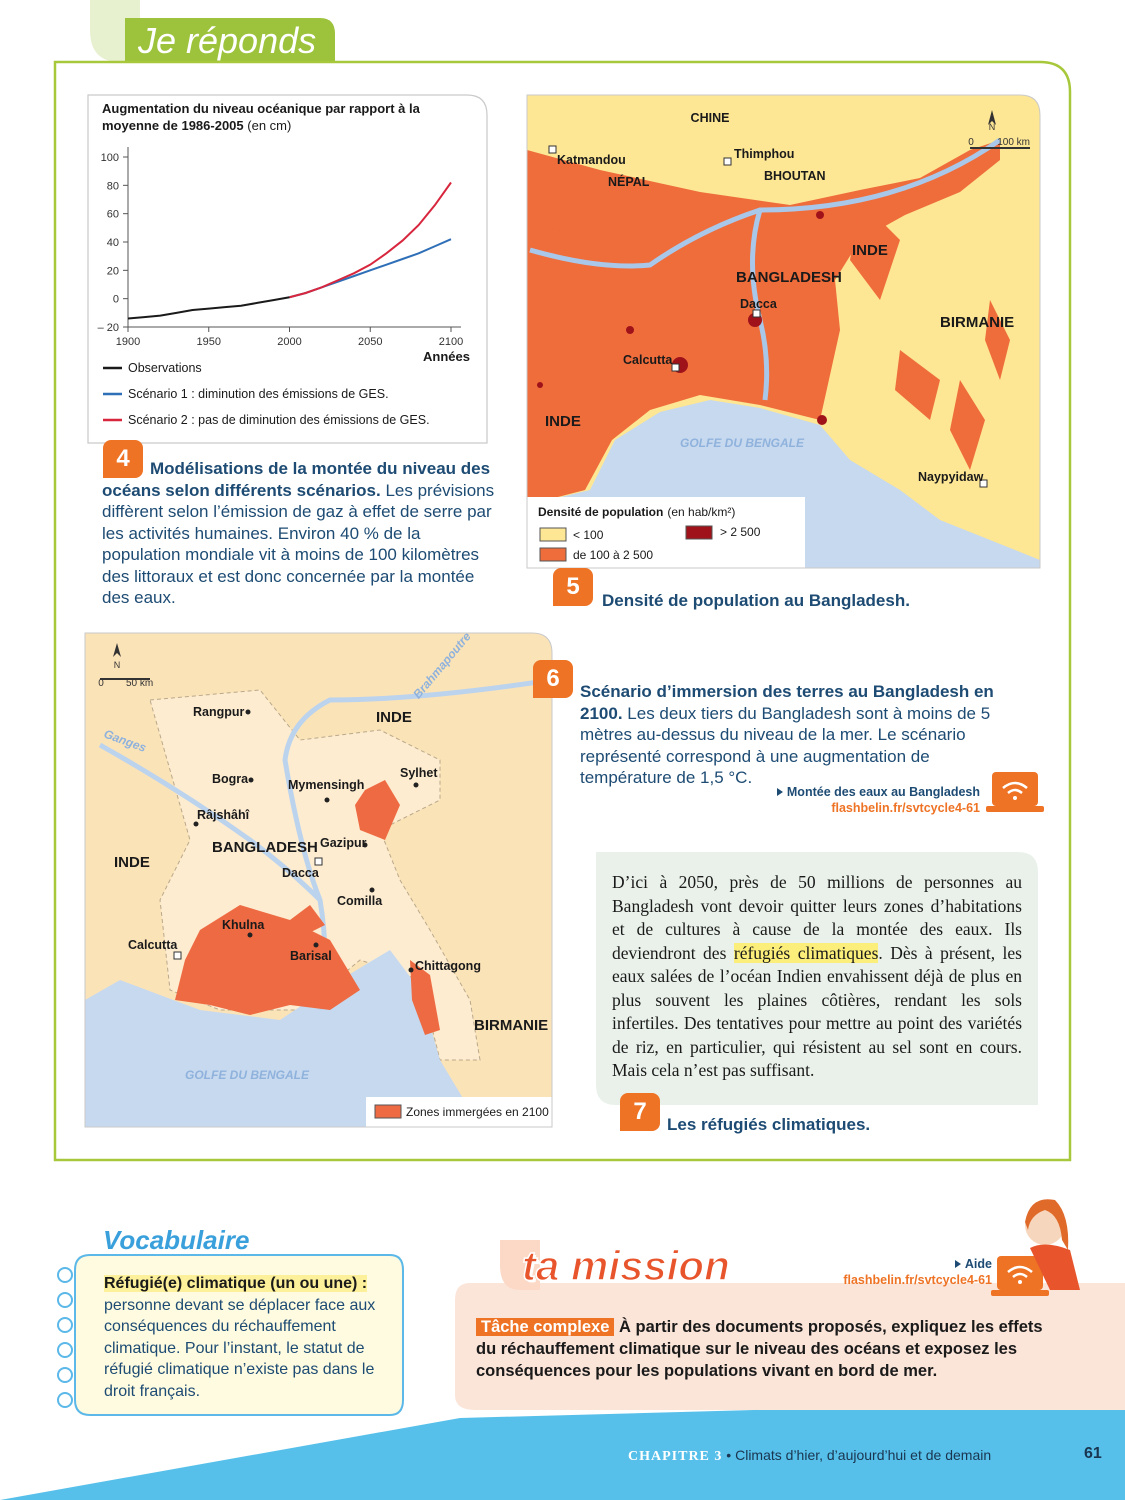  I want to click on mission-decoration, so click(520, 1265).